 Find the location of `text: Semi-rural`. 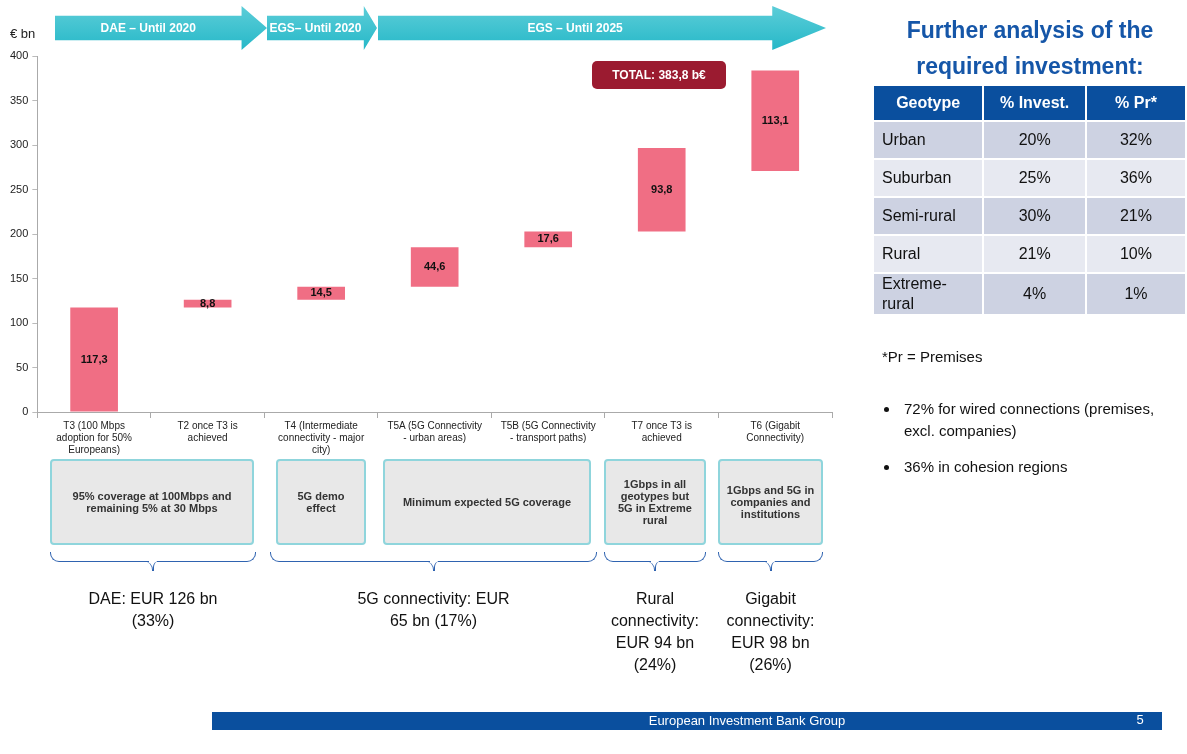

text: Semi-rural is located at coordinates (928, 216).